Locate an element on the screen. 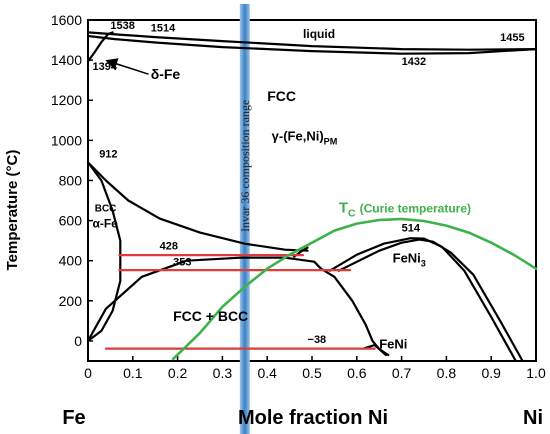 The width and height of the screenshot is (550, 434). annotation-label: FCC is located at coordinates (281, 96).